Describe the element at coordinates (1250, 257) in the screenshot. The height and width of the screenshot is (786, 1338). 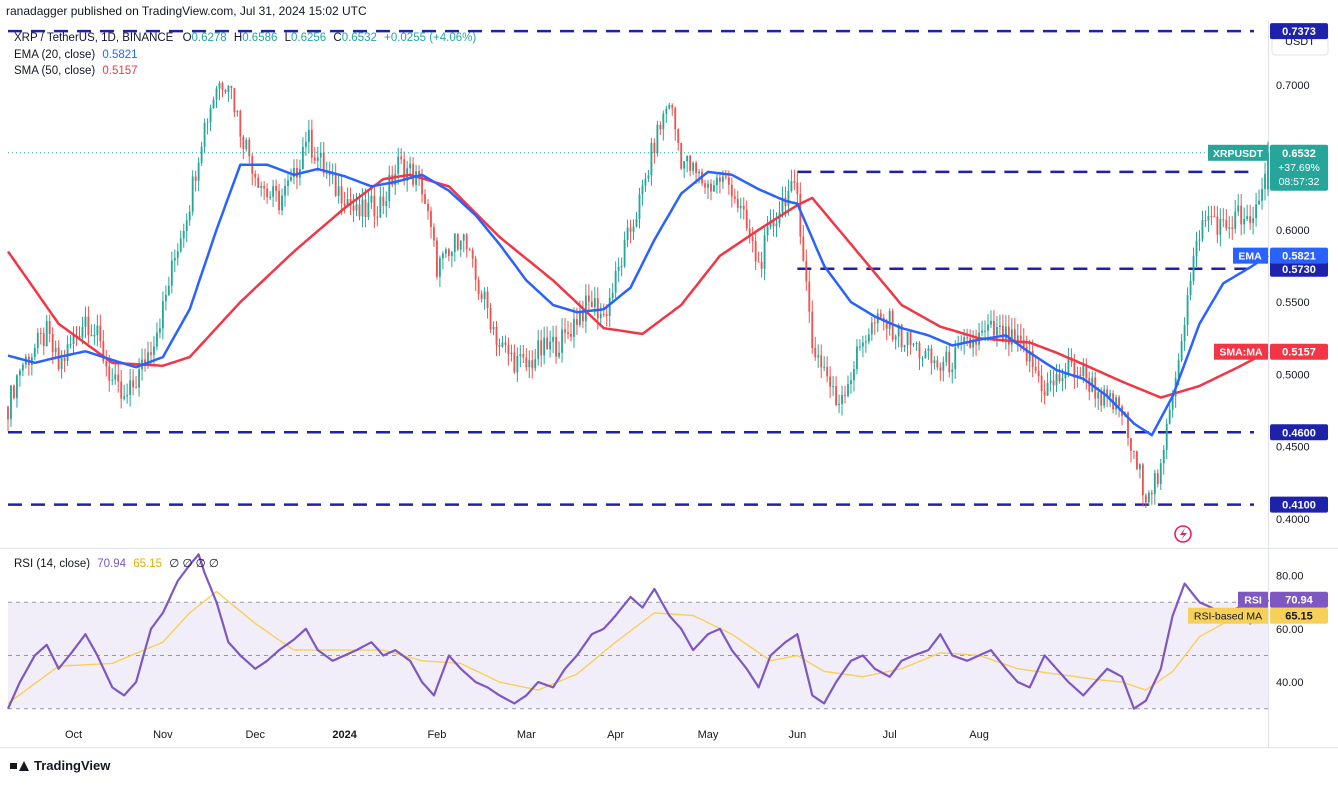
I see `ema-name-text: EMA` at that location.